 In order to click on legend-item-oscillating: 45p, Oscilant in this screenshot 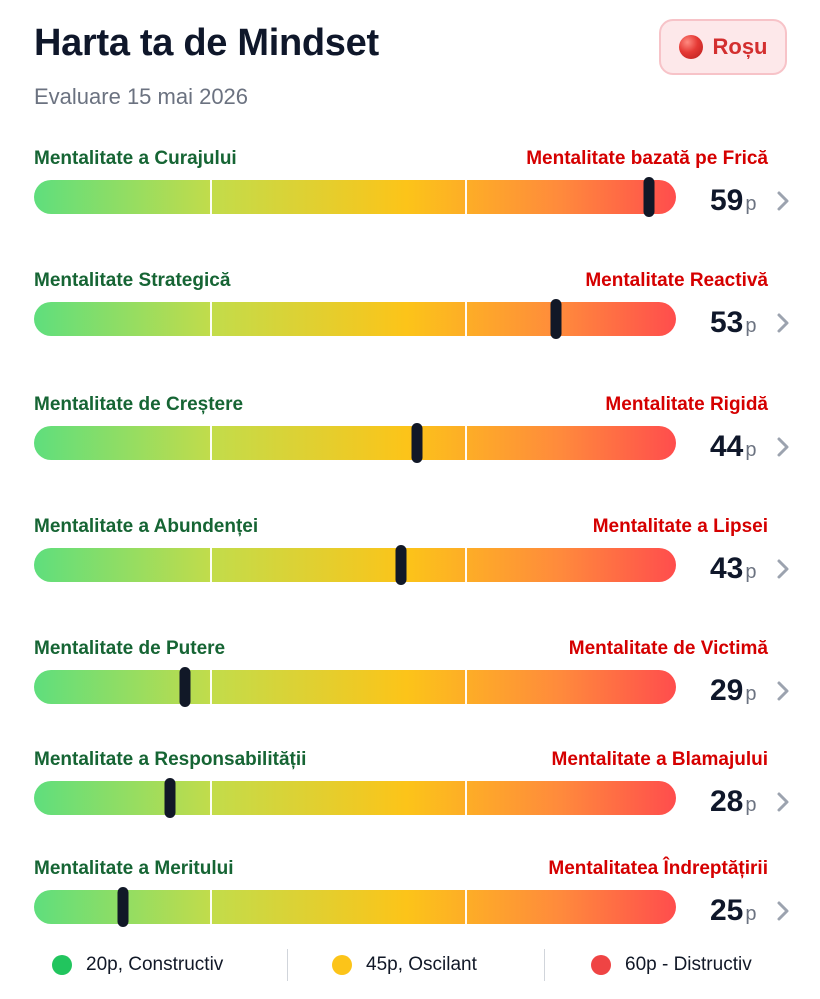, I will do `click(404, 965)`.